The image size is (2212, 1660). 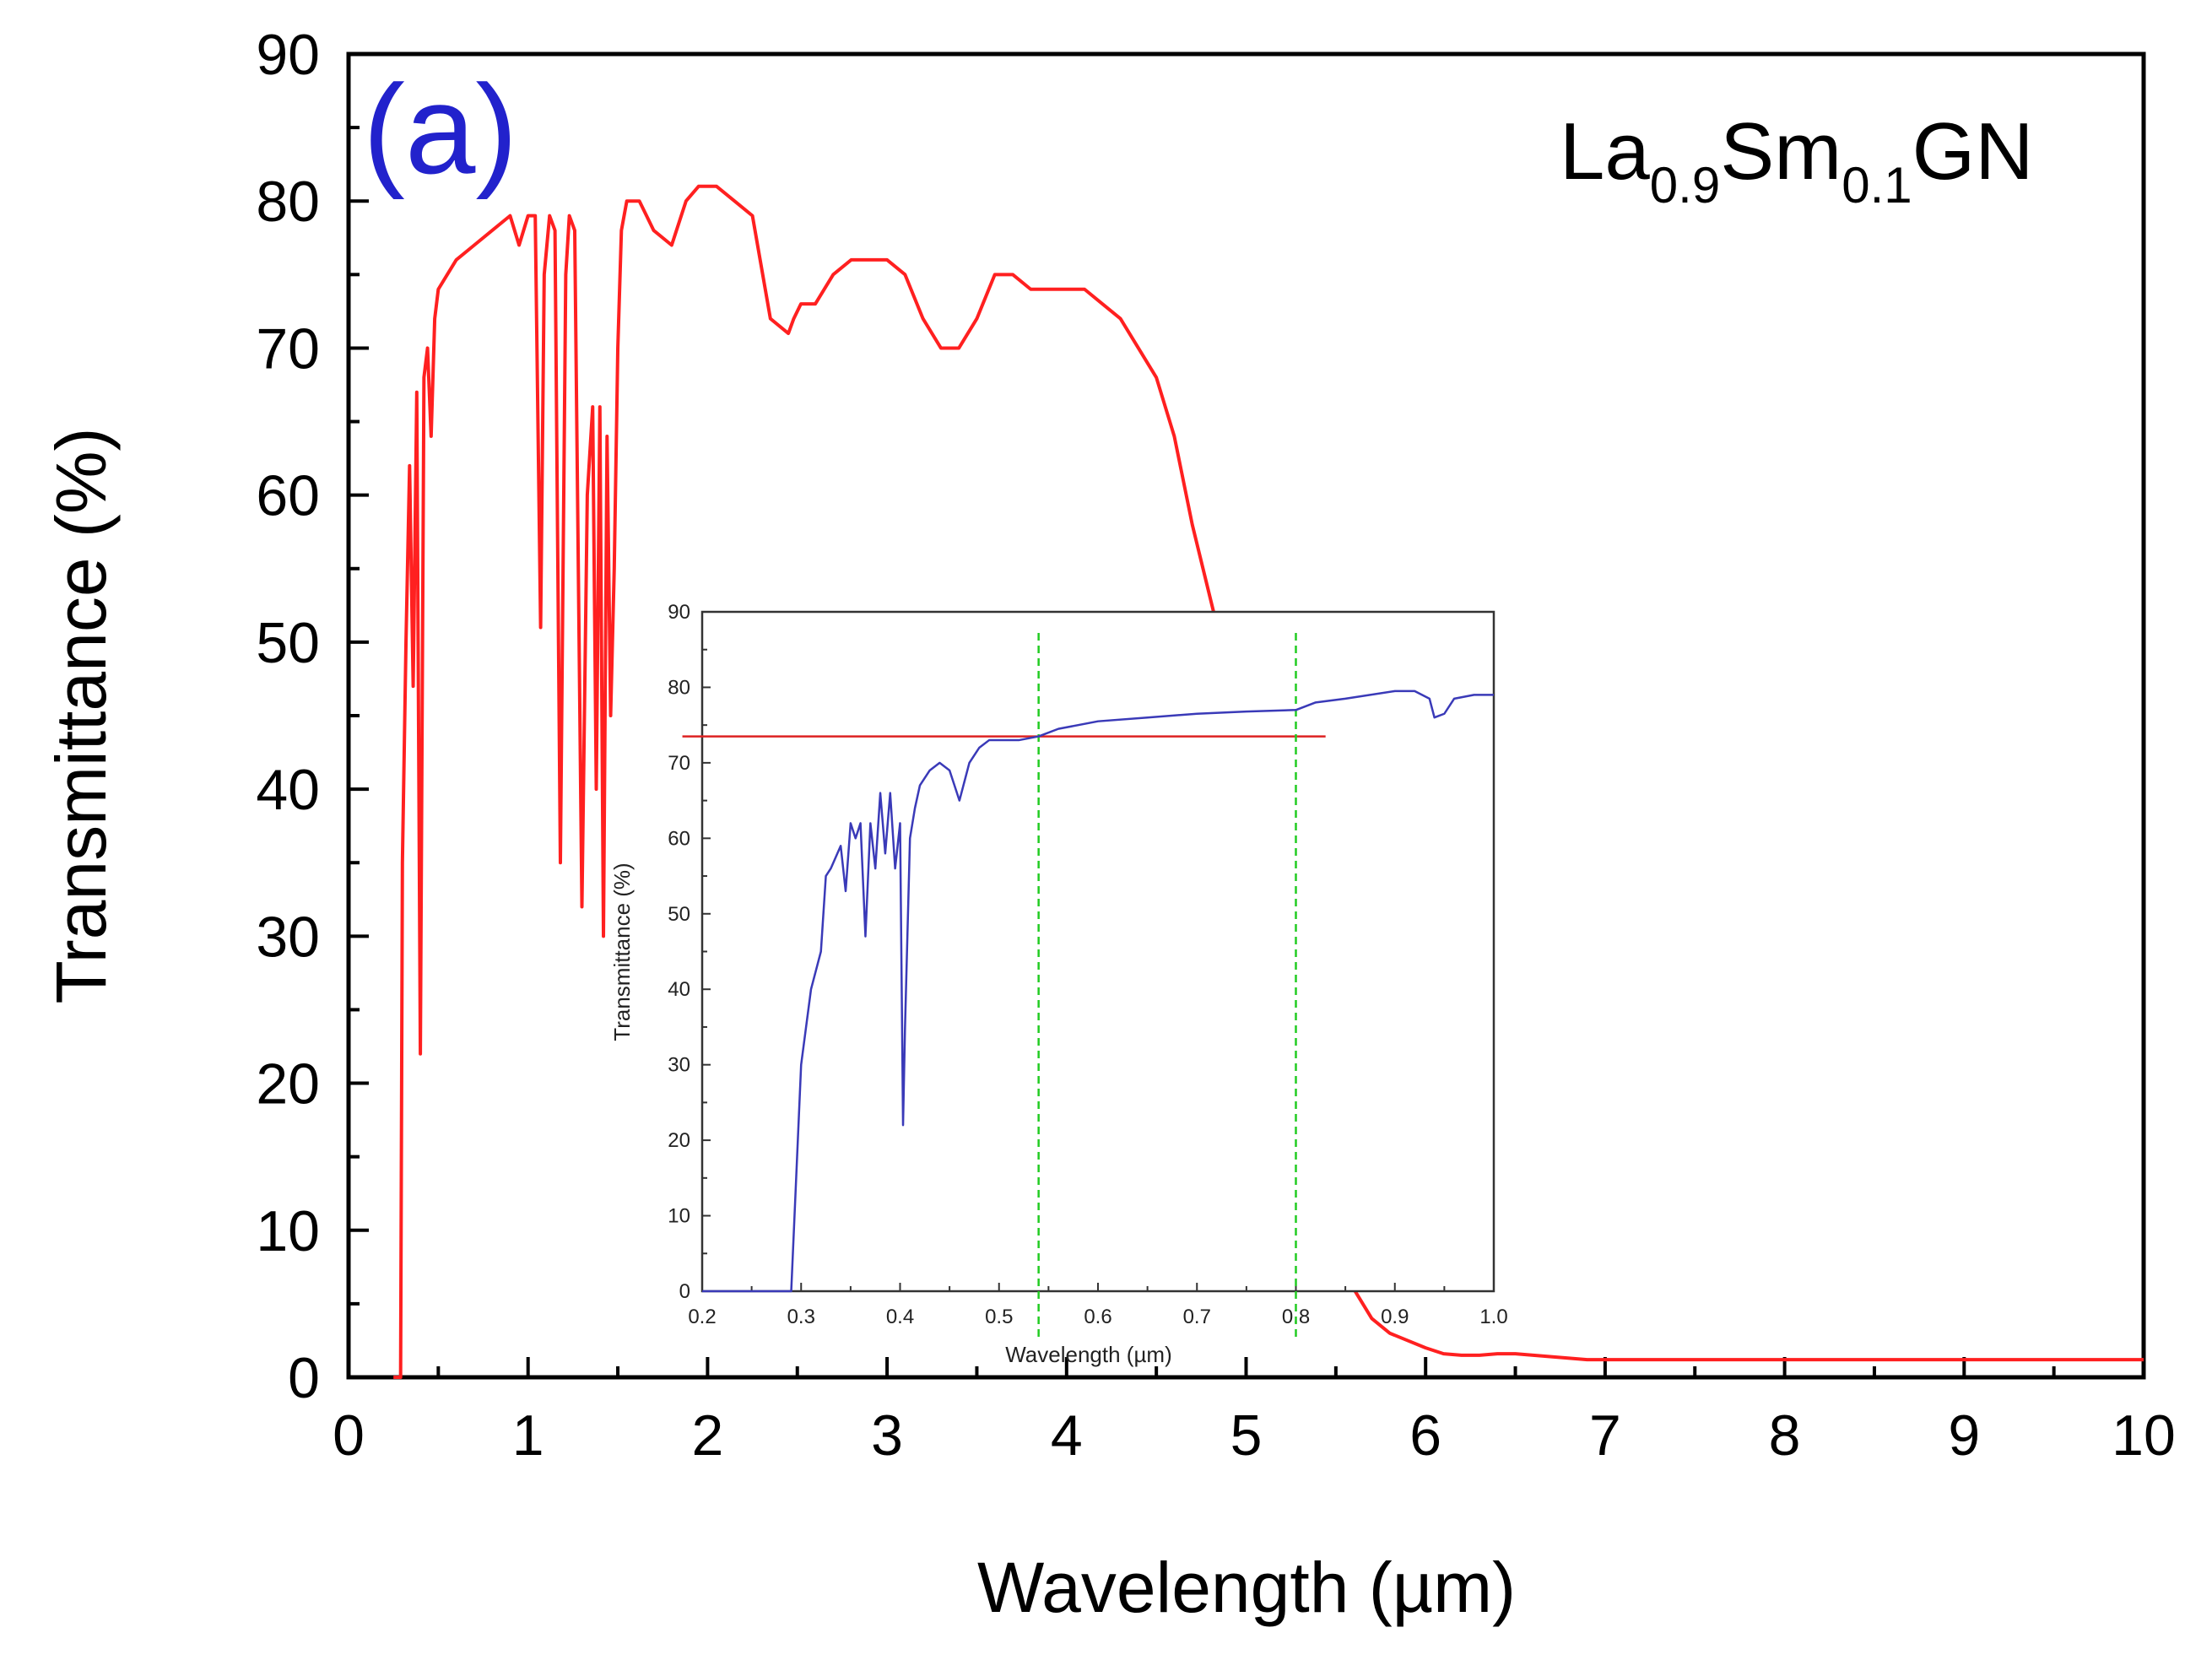 What do you see at coordinates (679, 952) in the screenshot?
I see `inset-y-tick-labels: 0 10 20 30 40 50 60 70 80 90` at bounding box center [679, 952].